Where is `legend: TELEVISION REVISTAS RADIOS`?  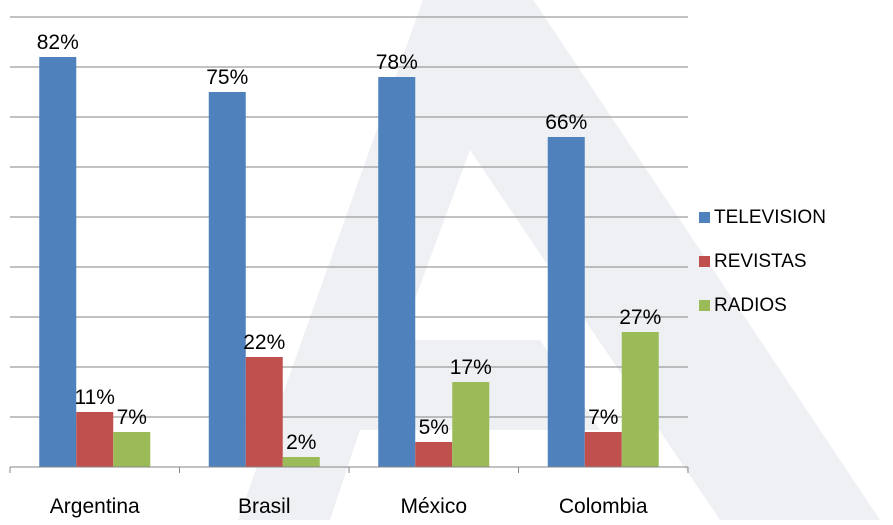
legend: TELEVISION REVISTAS RADIOS is located at coordinates (762, 261).